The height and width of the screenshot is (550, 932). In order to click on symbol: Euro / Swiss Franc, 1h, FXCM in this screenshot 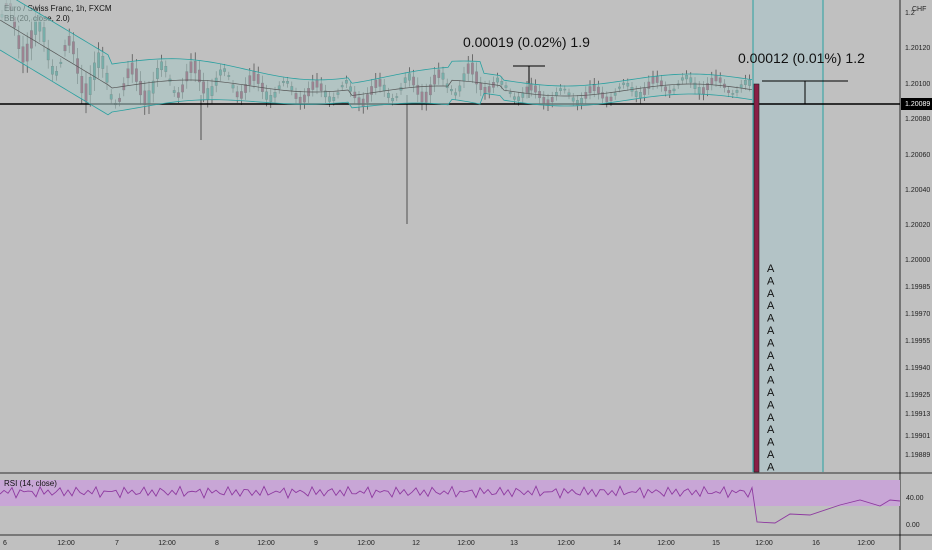, I will do `click(58, 8)`.